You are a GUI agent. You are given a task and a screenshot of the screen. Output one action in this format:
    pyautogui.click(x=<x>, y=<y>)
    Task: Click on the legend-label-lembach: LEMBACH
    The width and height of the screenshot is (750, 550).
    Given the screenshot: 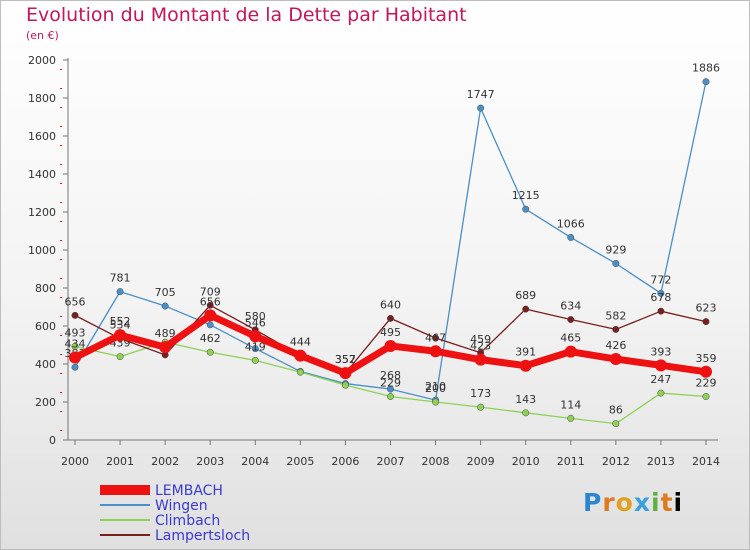 What is the action you would take?
    pyautogui.click(x=189, y=491)
    